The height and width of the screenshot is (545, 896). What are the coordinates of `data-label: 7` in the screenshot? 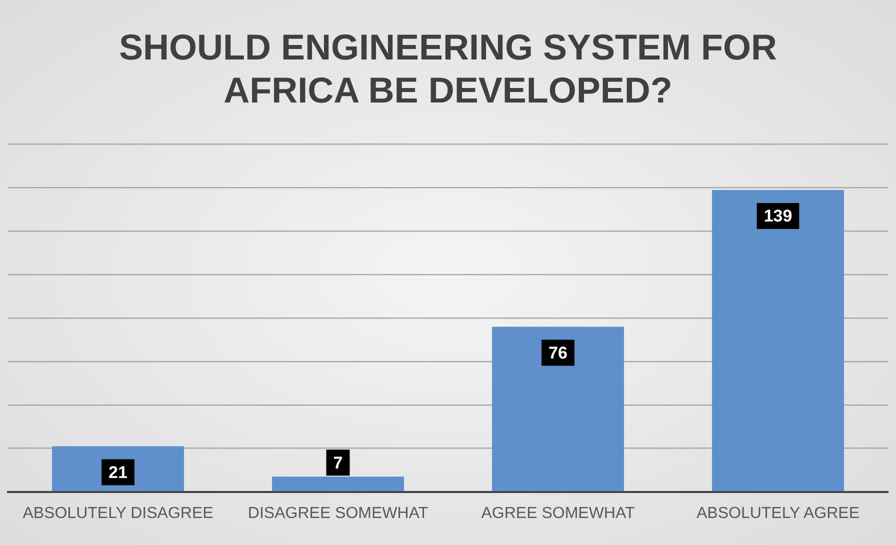 It's located at (338, 462).